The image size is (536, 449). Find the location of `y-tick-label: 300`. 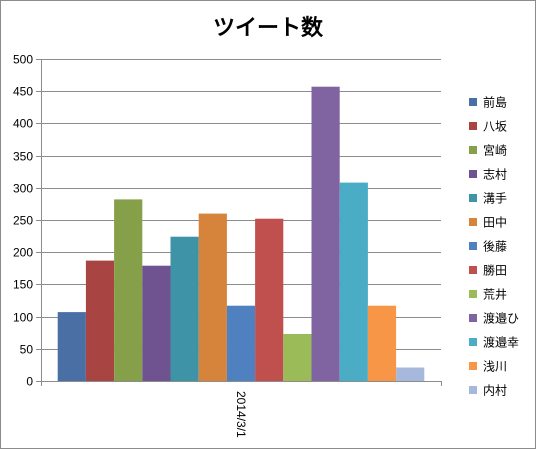

y-tick-label: 300 is located at coordinates (23, 189).